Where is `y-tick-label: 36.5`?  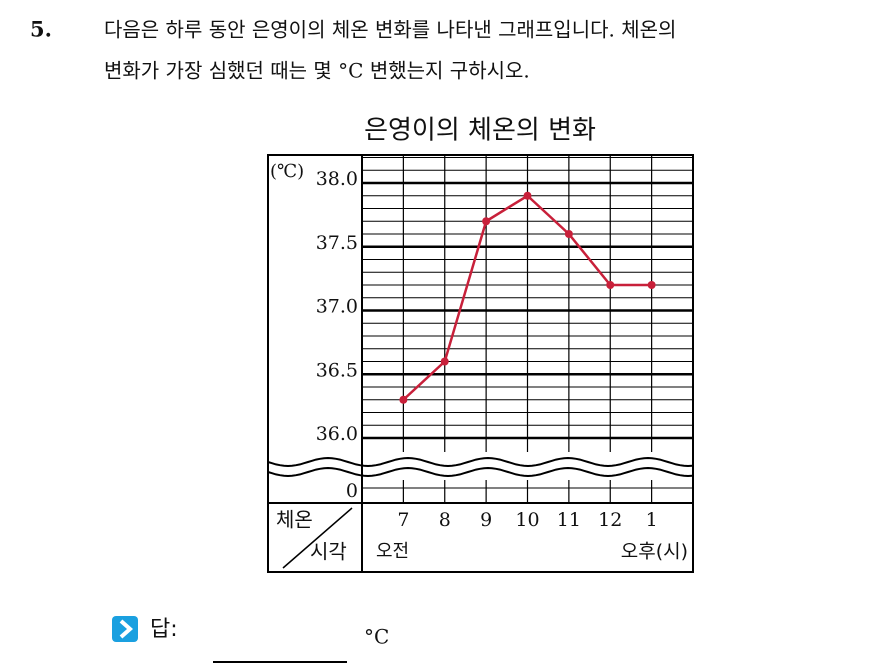 y-tick-label: 36.5 is located at coordinates (337, 370).